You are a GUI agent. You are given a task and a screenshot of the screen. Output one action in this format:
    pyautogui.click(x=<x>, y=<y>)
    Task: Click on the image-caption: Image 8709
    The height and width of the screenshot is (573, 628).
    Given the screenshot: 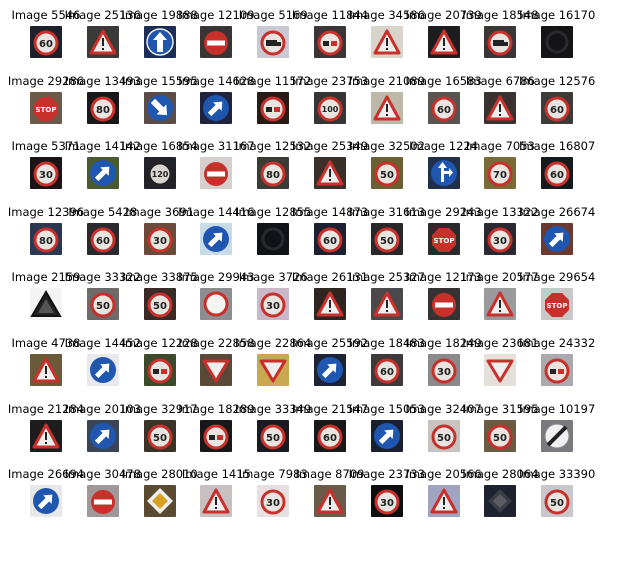 What is the action you would take?
    pyautogui.click(x=330, y=474)
    